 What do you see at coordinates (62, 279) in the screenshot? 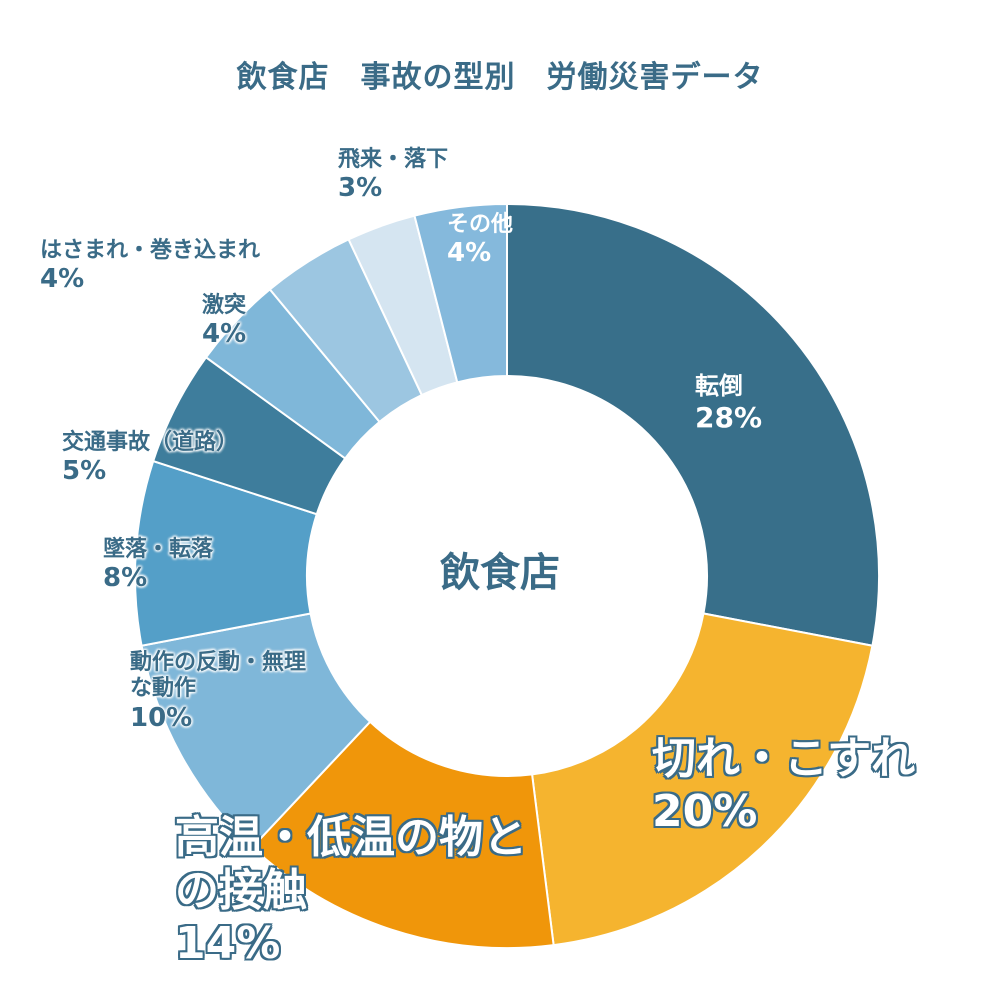
I see `slice-7-value: 4%` at bounding box center [62, 279].